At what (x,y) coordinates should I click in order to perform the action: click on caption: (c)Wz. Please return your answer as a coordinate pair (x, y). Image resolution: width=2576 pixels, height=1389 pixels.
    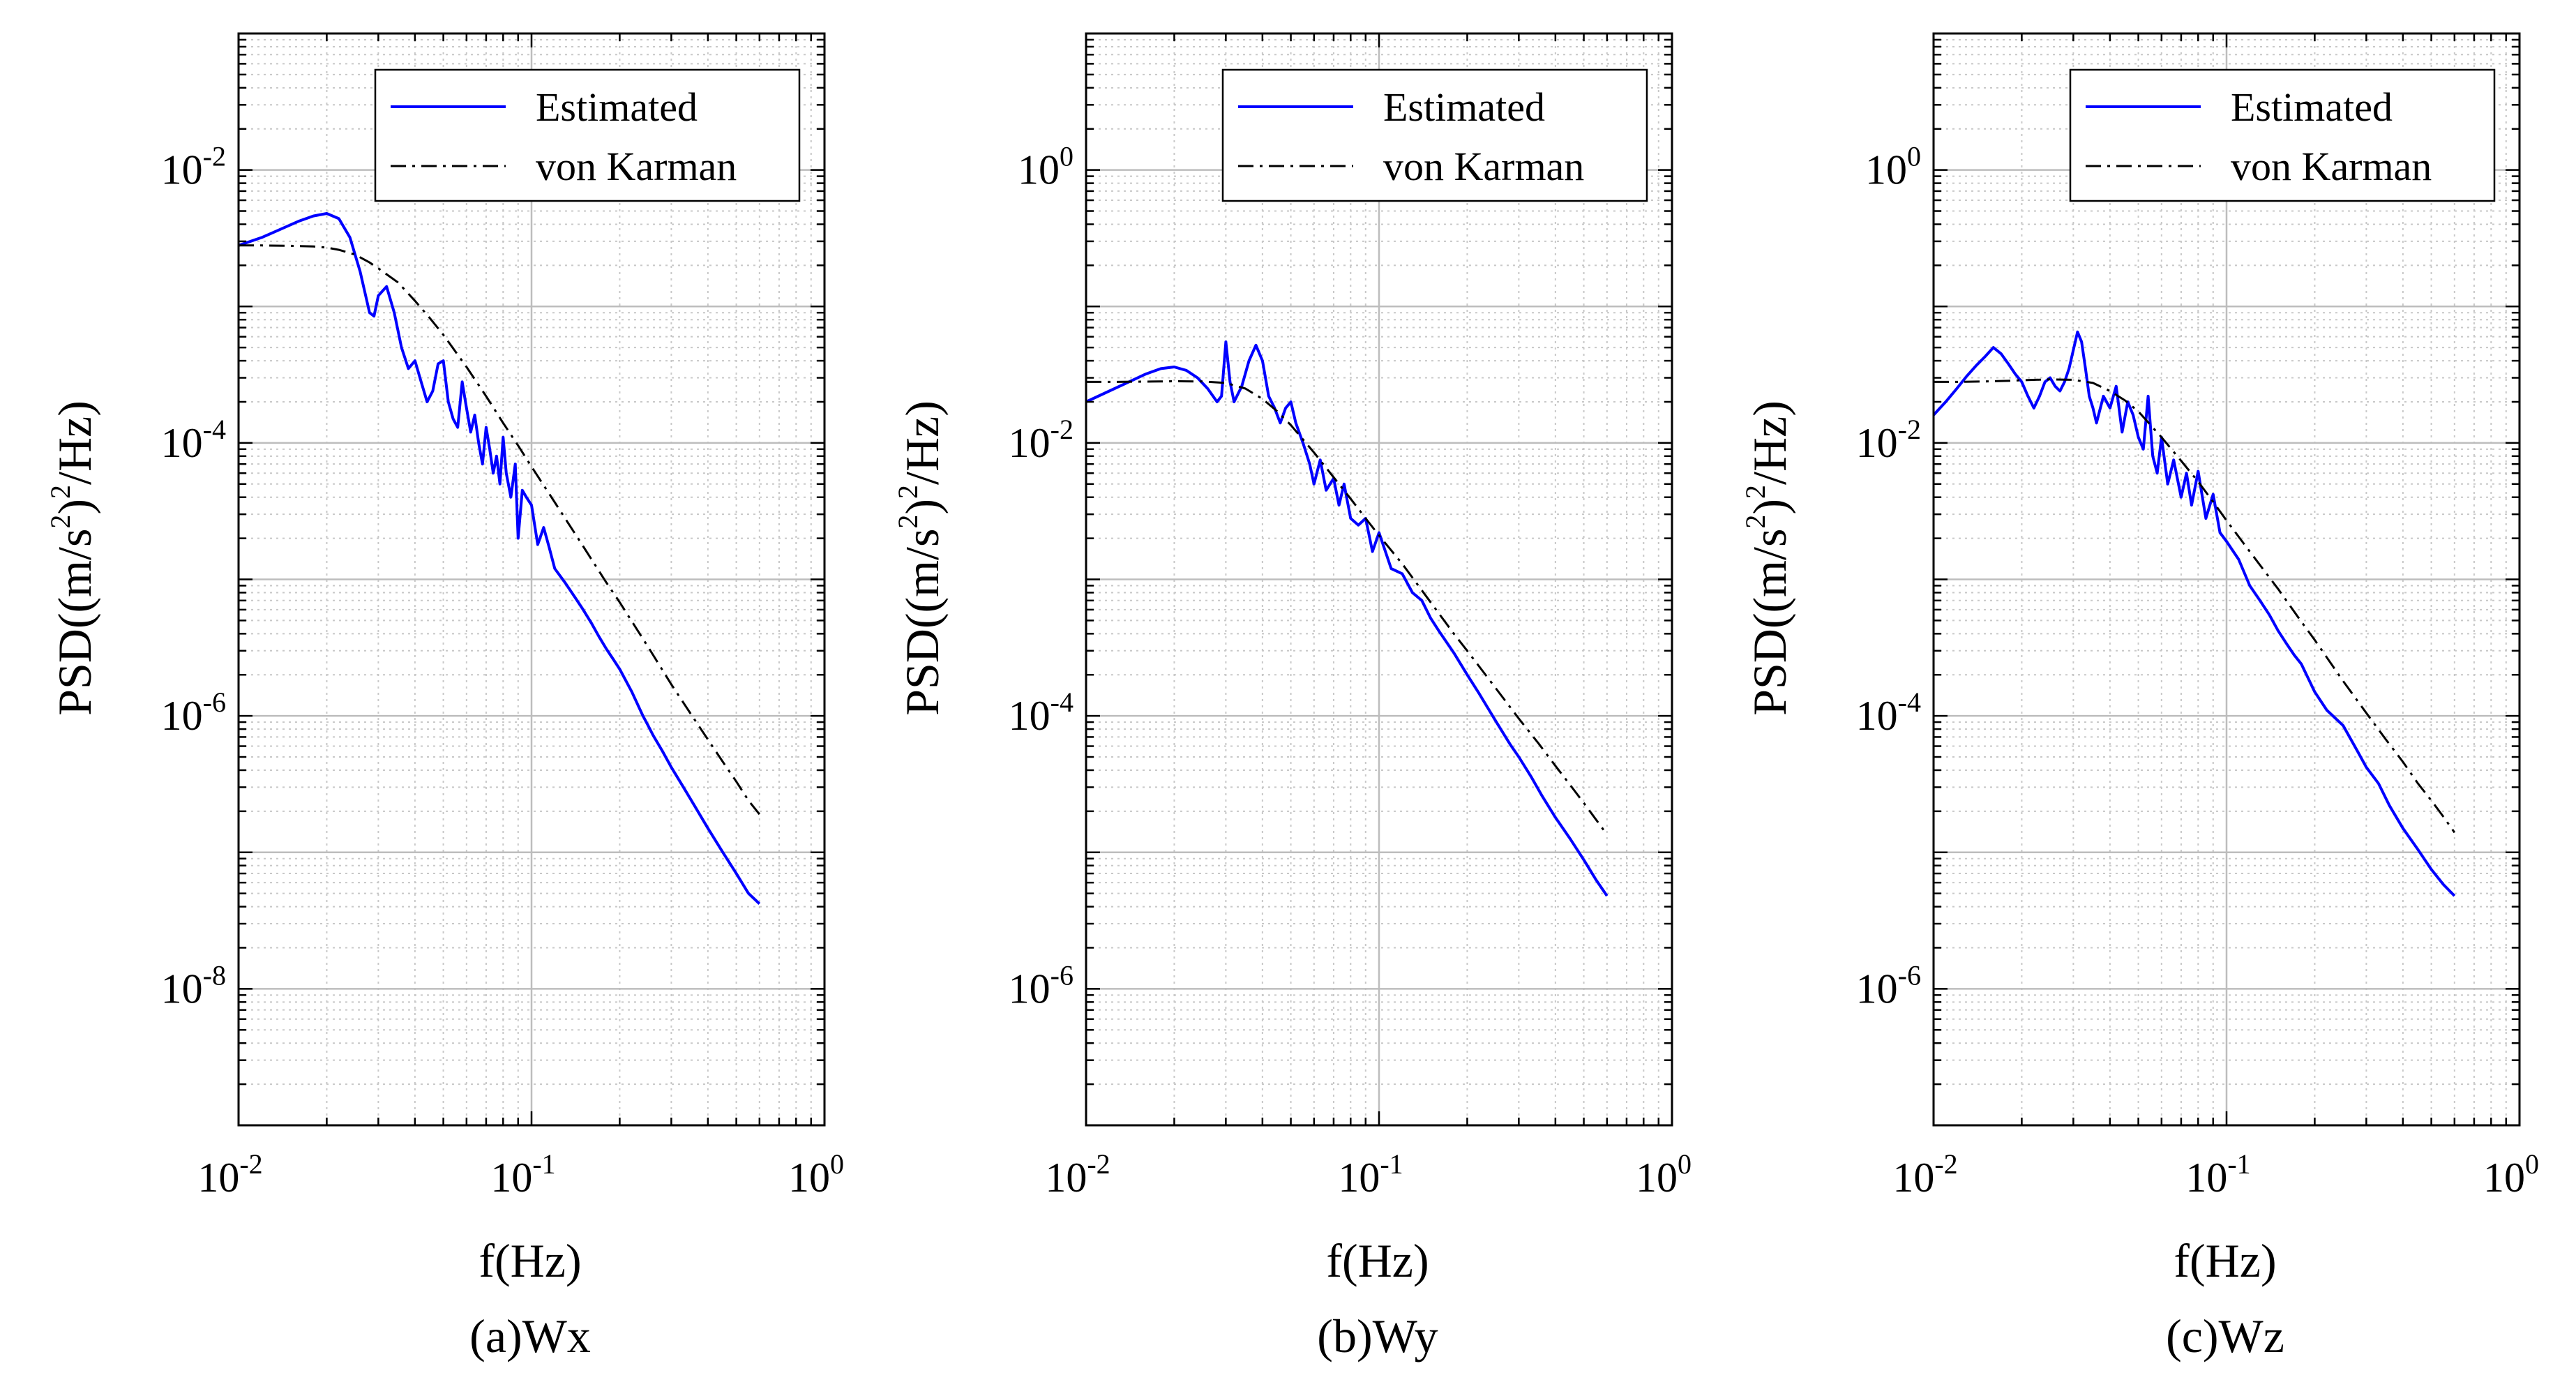
    Looking at the image, I should click on (2225, 1335).